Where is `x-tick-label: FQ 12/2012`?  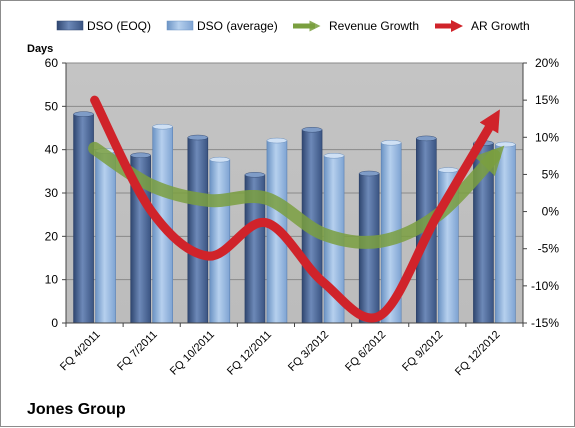
x-tick-label: FQ 12/2012 is located at coordinates (478, 354).